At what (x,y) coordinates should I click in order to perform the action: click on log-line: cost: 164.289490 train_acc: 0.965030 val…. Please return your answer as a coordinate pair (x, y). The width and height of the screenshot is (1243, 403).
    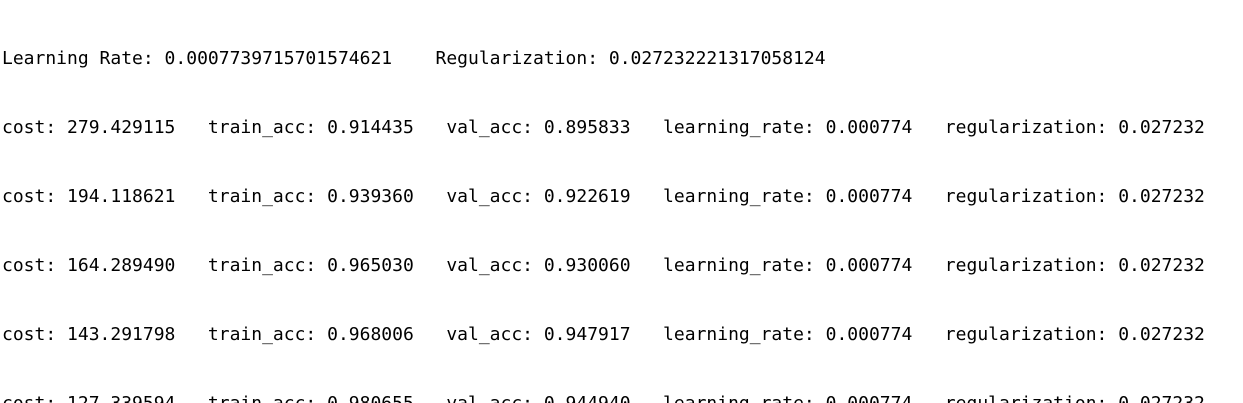
    Looking at the image, I should click on (603, 265).